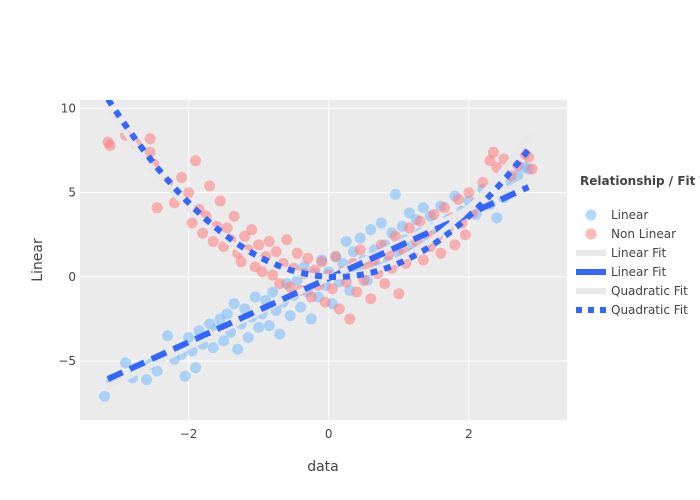 The image size is (700, 500). Describe the element at coordinates (68, 108) in the screenshot. I see `y-tick-label: 10` at that location.